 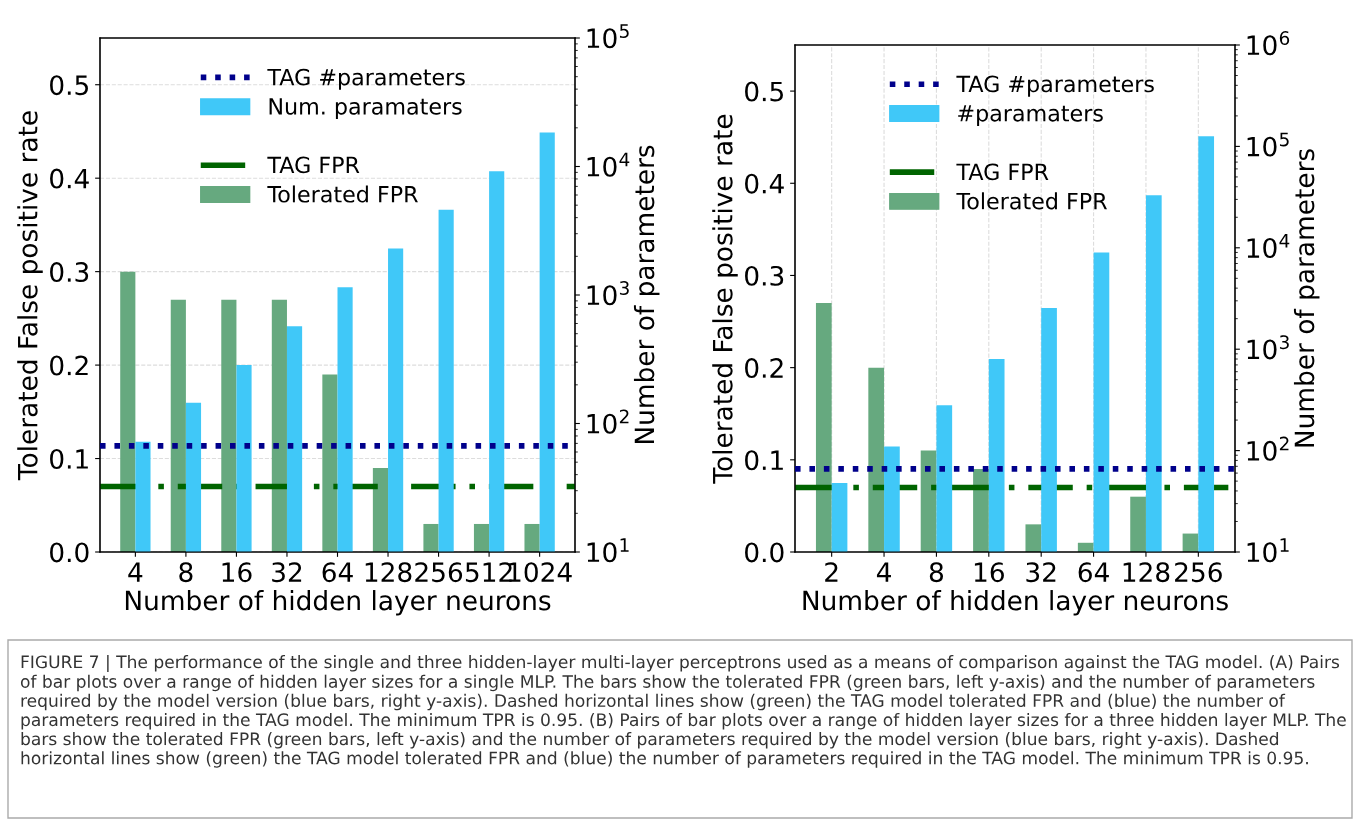 What do you see at coordinates (1030, 115) in the screenshot?
I see `legend-label: #paramaters` at bounding box center [1030, 115].